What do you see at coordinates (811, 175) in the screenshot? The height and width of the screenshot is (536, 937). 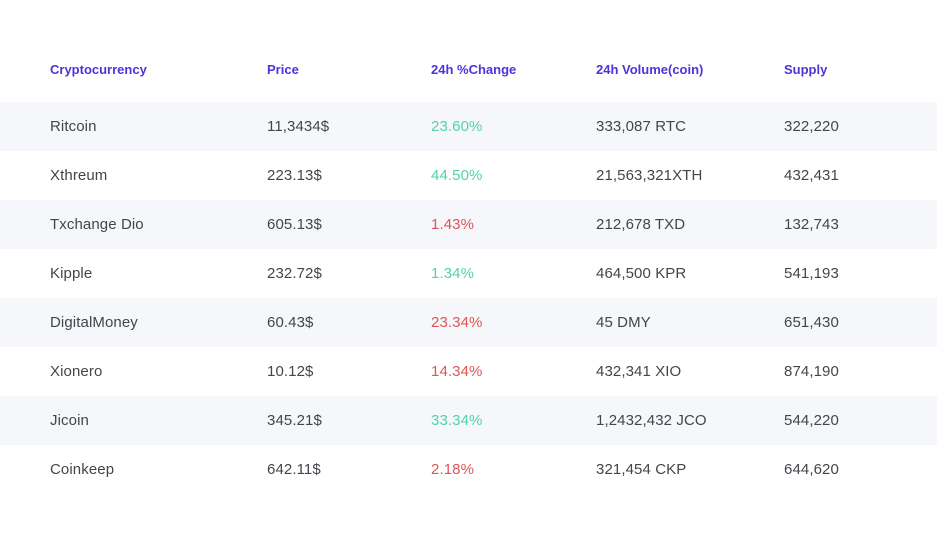 I see `supply-cell: 432,431` at bounding box center [811, 175].